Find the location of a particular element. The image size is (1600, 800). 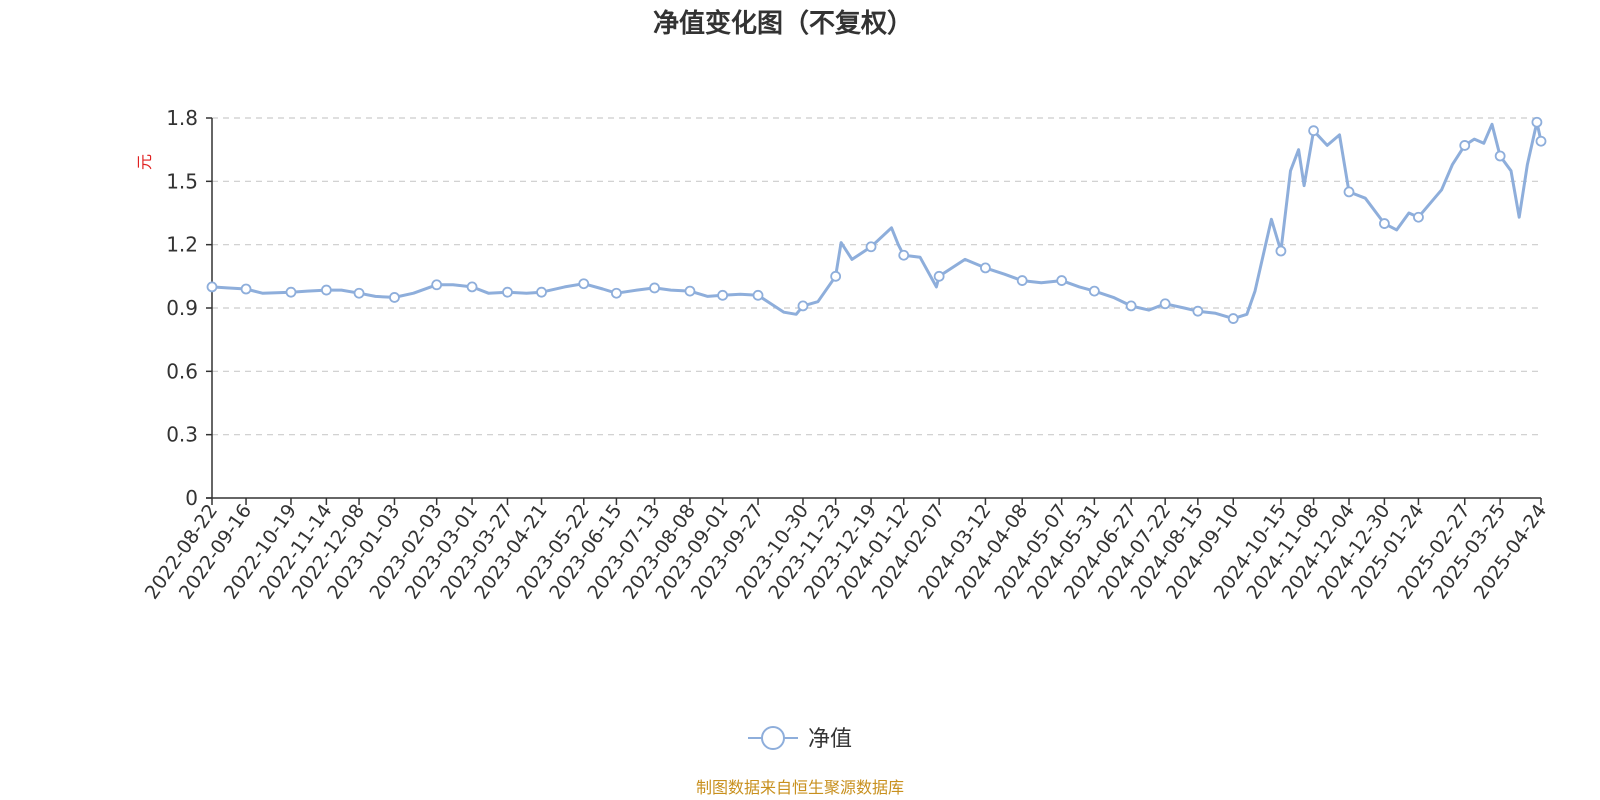

y-tick-label: 1.2 is located at coordinates (182, 245).